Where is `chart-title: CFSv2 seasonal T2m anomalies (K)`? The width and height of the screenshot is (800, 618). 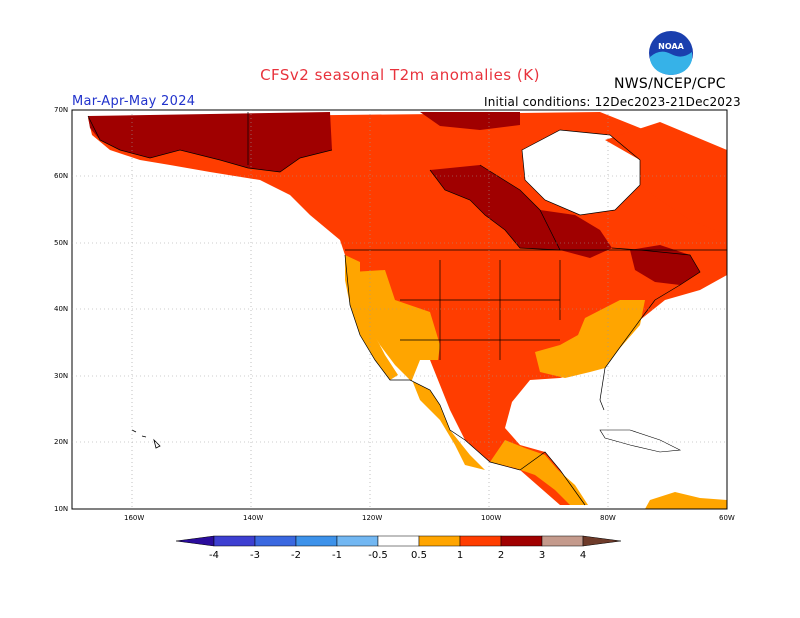 chart-title: CFSv2 seasonal T2m anomalies (K) is located at coordinates (400, 75).